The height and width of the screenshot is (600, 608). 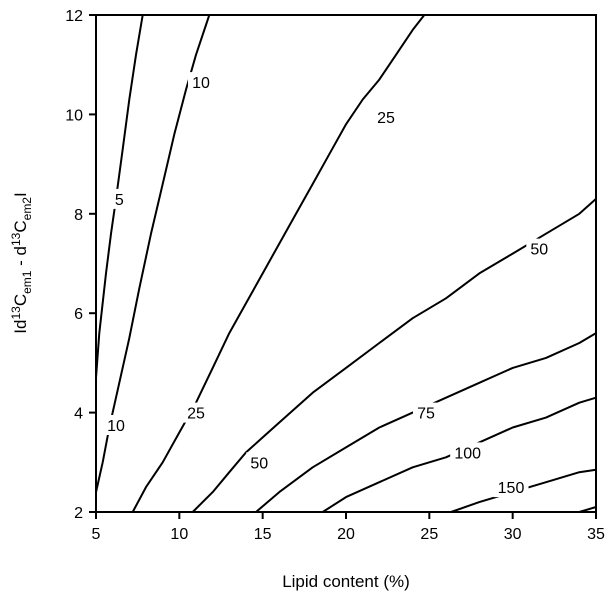 What do you see at coordinates (27, 282) in the screenshot?
I see `y-axis-label-part: em1` at bounding box center [27, 282].